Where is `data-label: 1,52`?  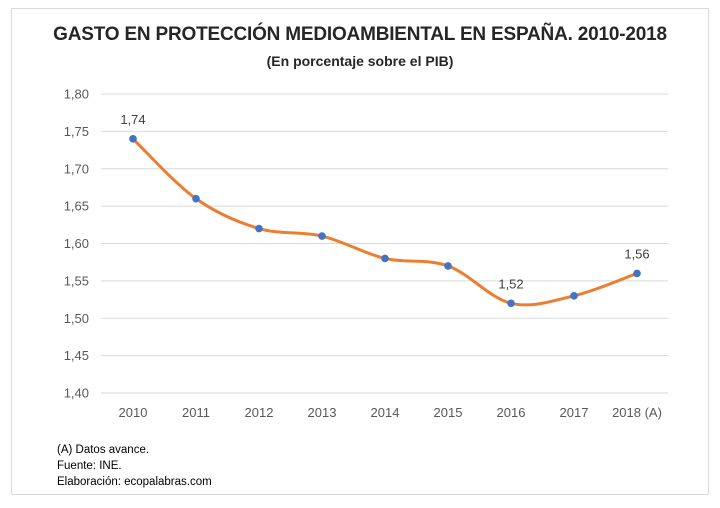
data-label: 1,52 is located at coordinates (510, 283).